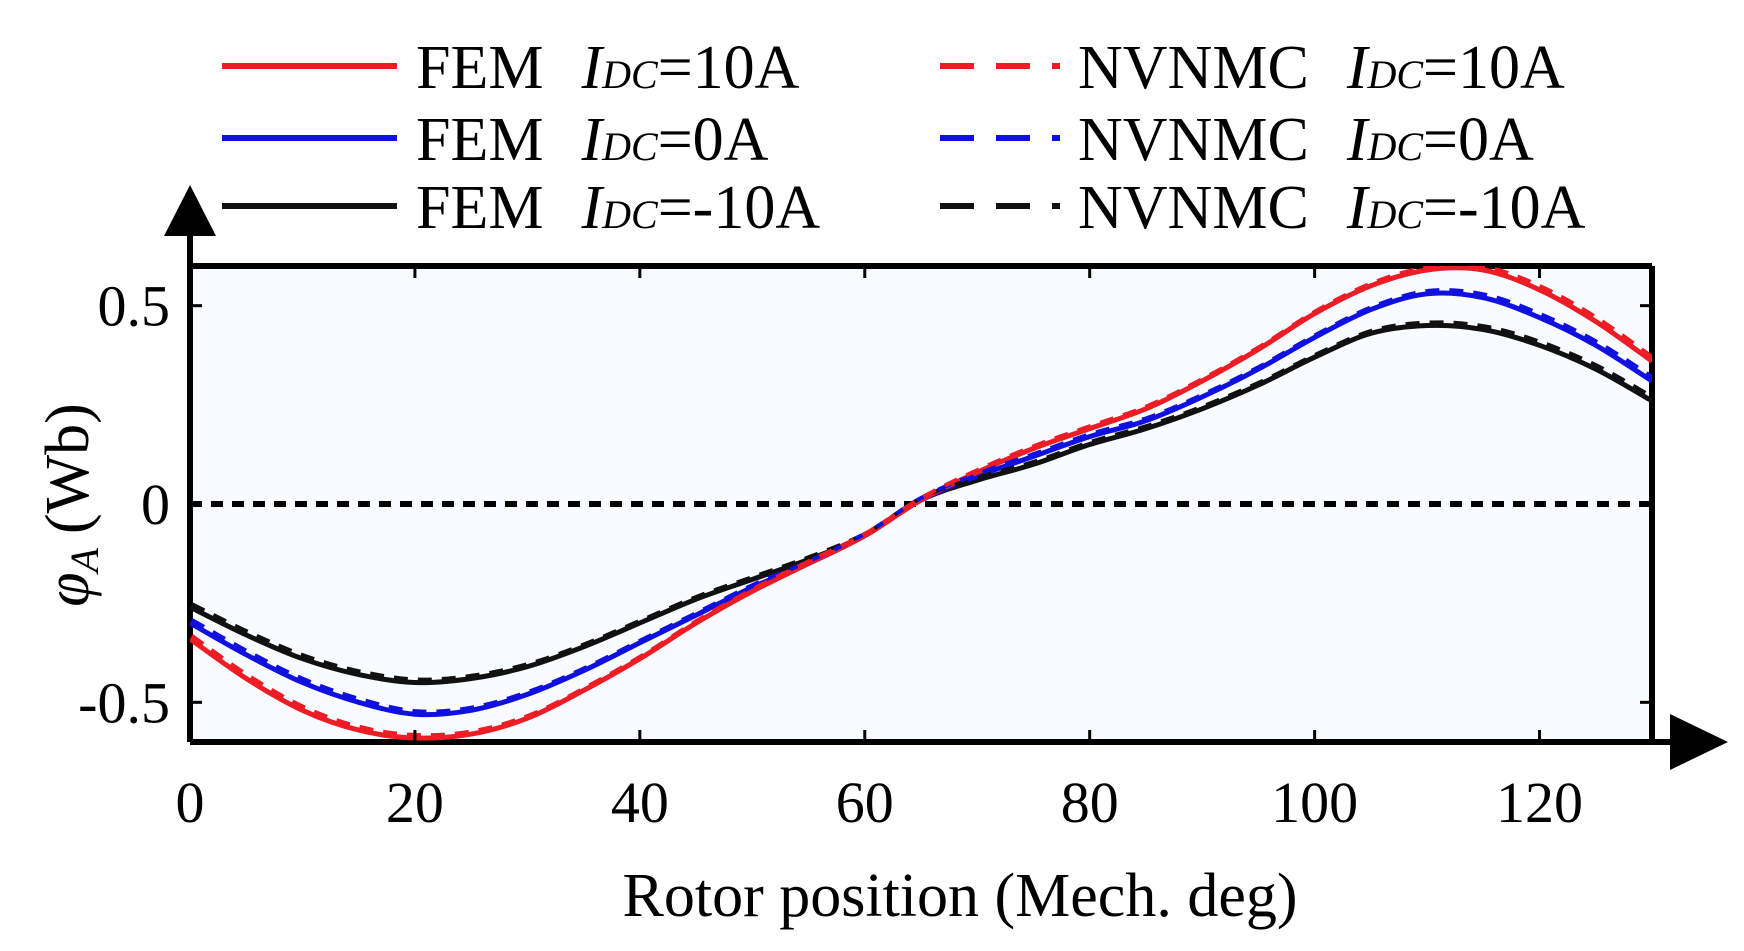  What do you see at coordinates (68, 468) in the screenshot?
I see `y-axis-unit: (Wb)` at bounding box center [68, 468].